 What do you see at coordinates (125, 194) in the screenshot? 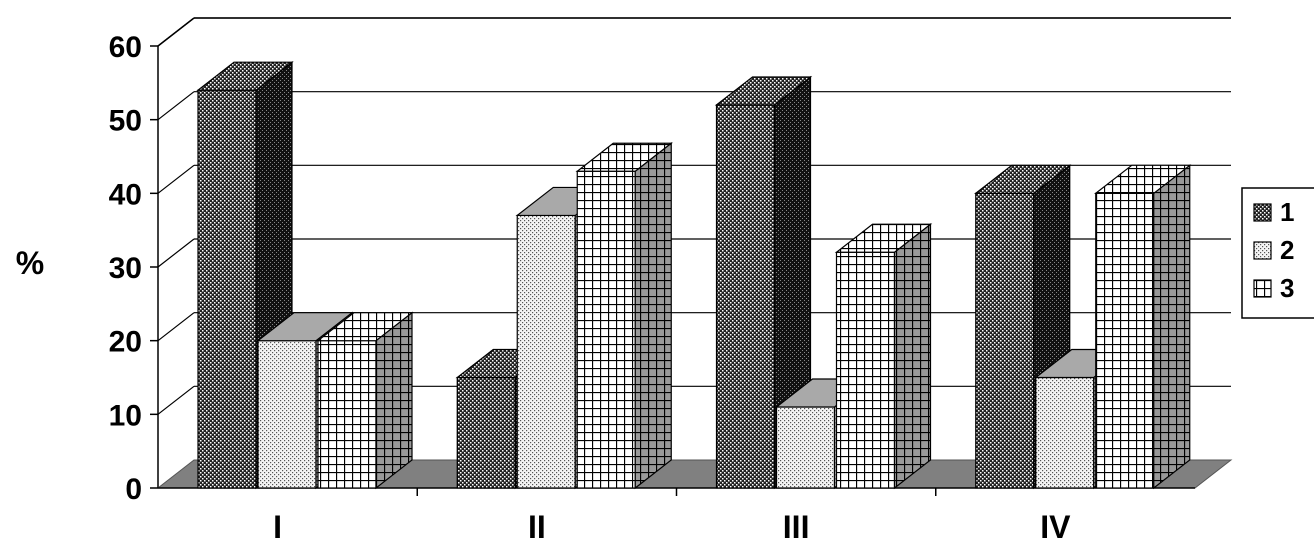
I see `y-tick-label: 40` at bounding box center [125, 194].